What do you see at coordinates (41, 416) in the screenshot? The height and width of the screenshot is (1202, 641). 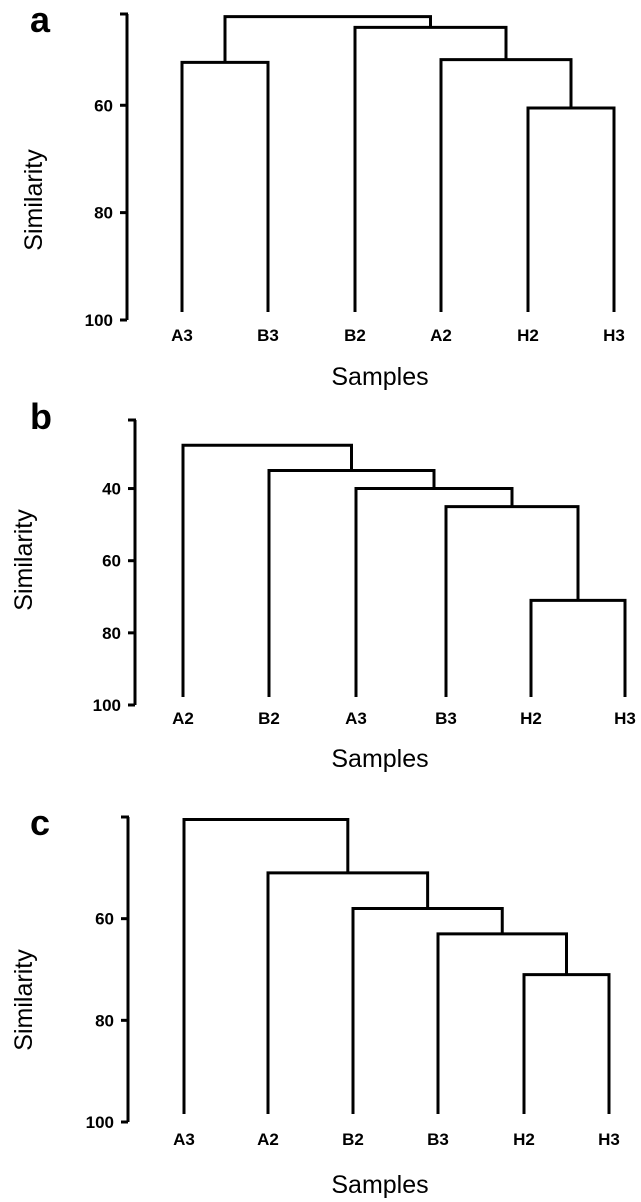 I see `panel-letter: b` at bounding box center [41, 416].